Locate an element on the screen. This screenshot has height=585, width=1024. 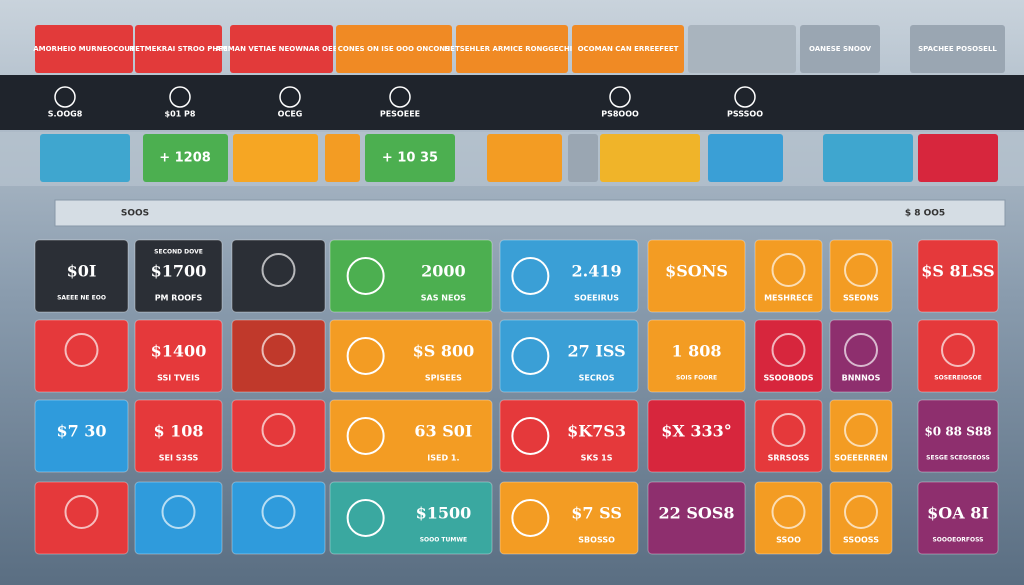
tile-value: 27 ISS is located at coordinates (597, 351).